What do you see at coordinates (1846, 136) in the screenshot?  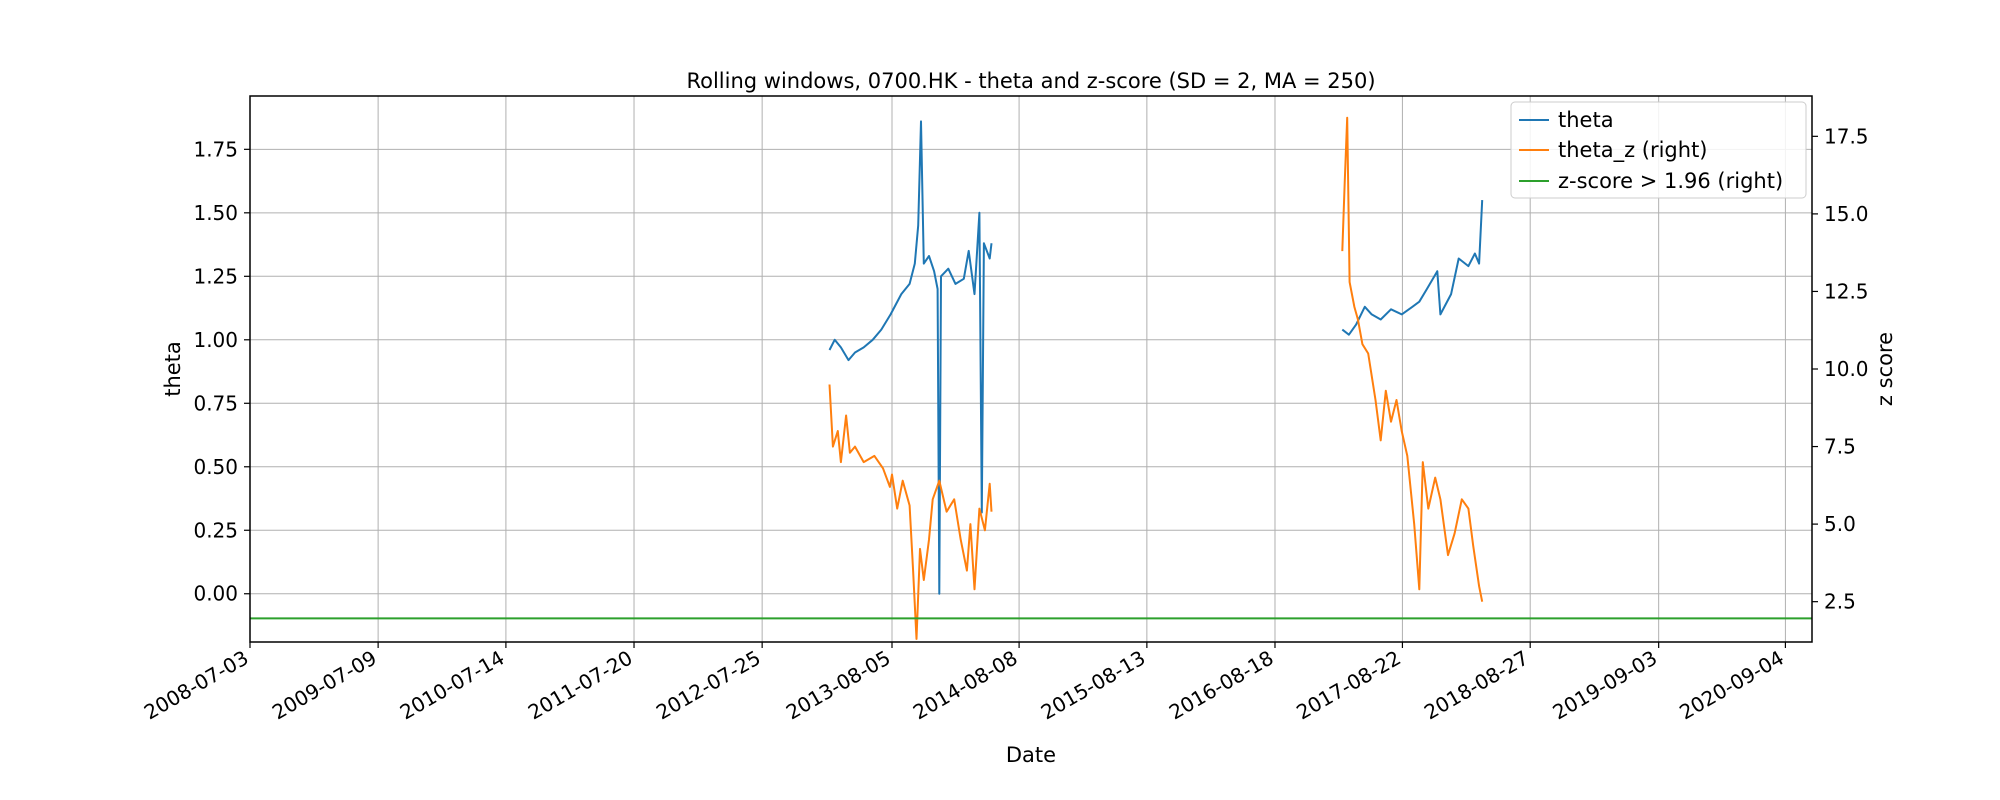 I see `y-right-tick-label: 17.5` at bounding box center [1846, 136].